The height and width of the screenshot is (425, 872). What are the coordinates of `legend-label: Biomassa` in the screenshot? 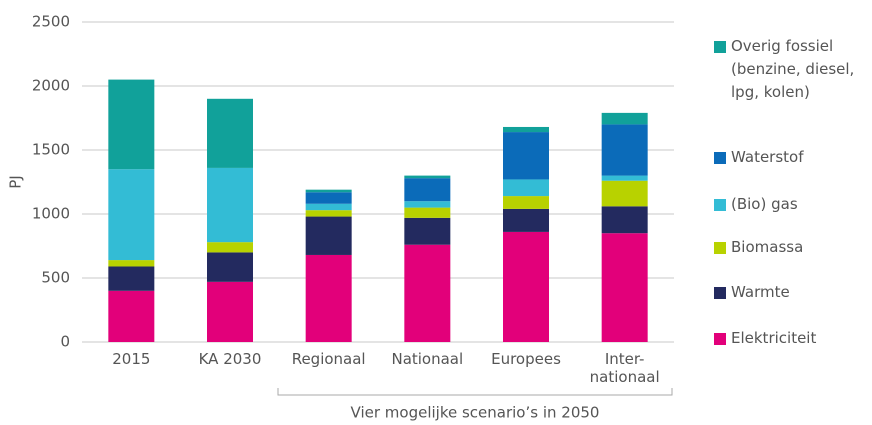 It's located at (767, 247).